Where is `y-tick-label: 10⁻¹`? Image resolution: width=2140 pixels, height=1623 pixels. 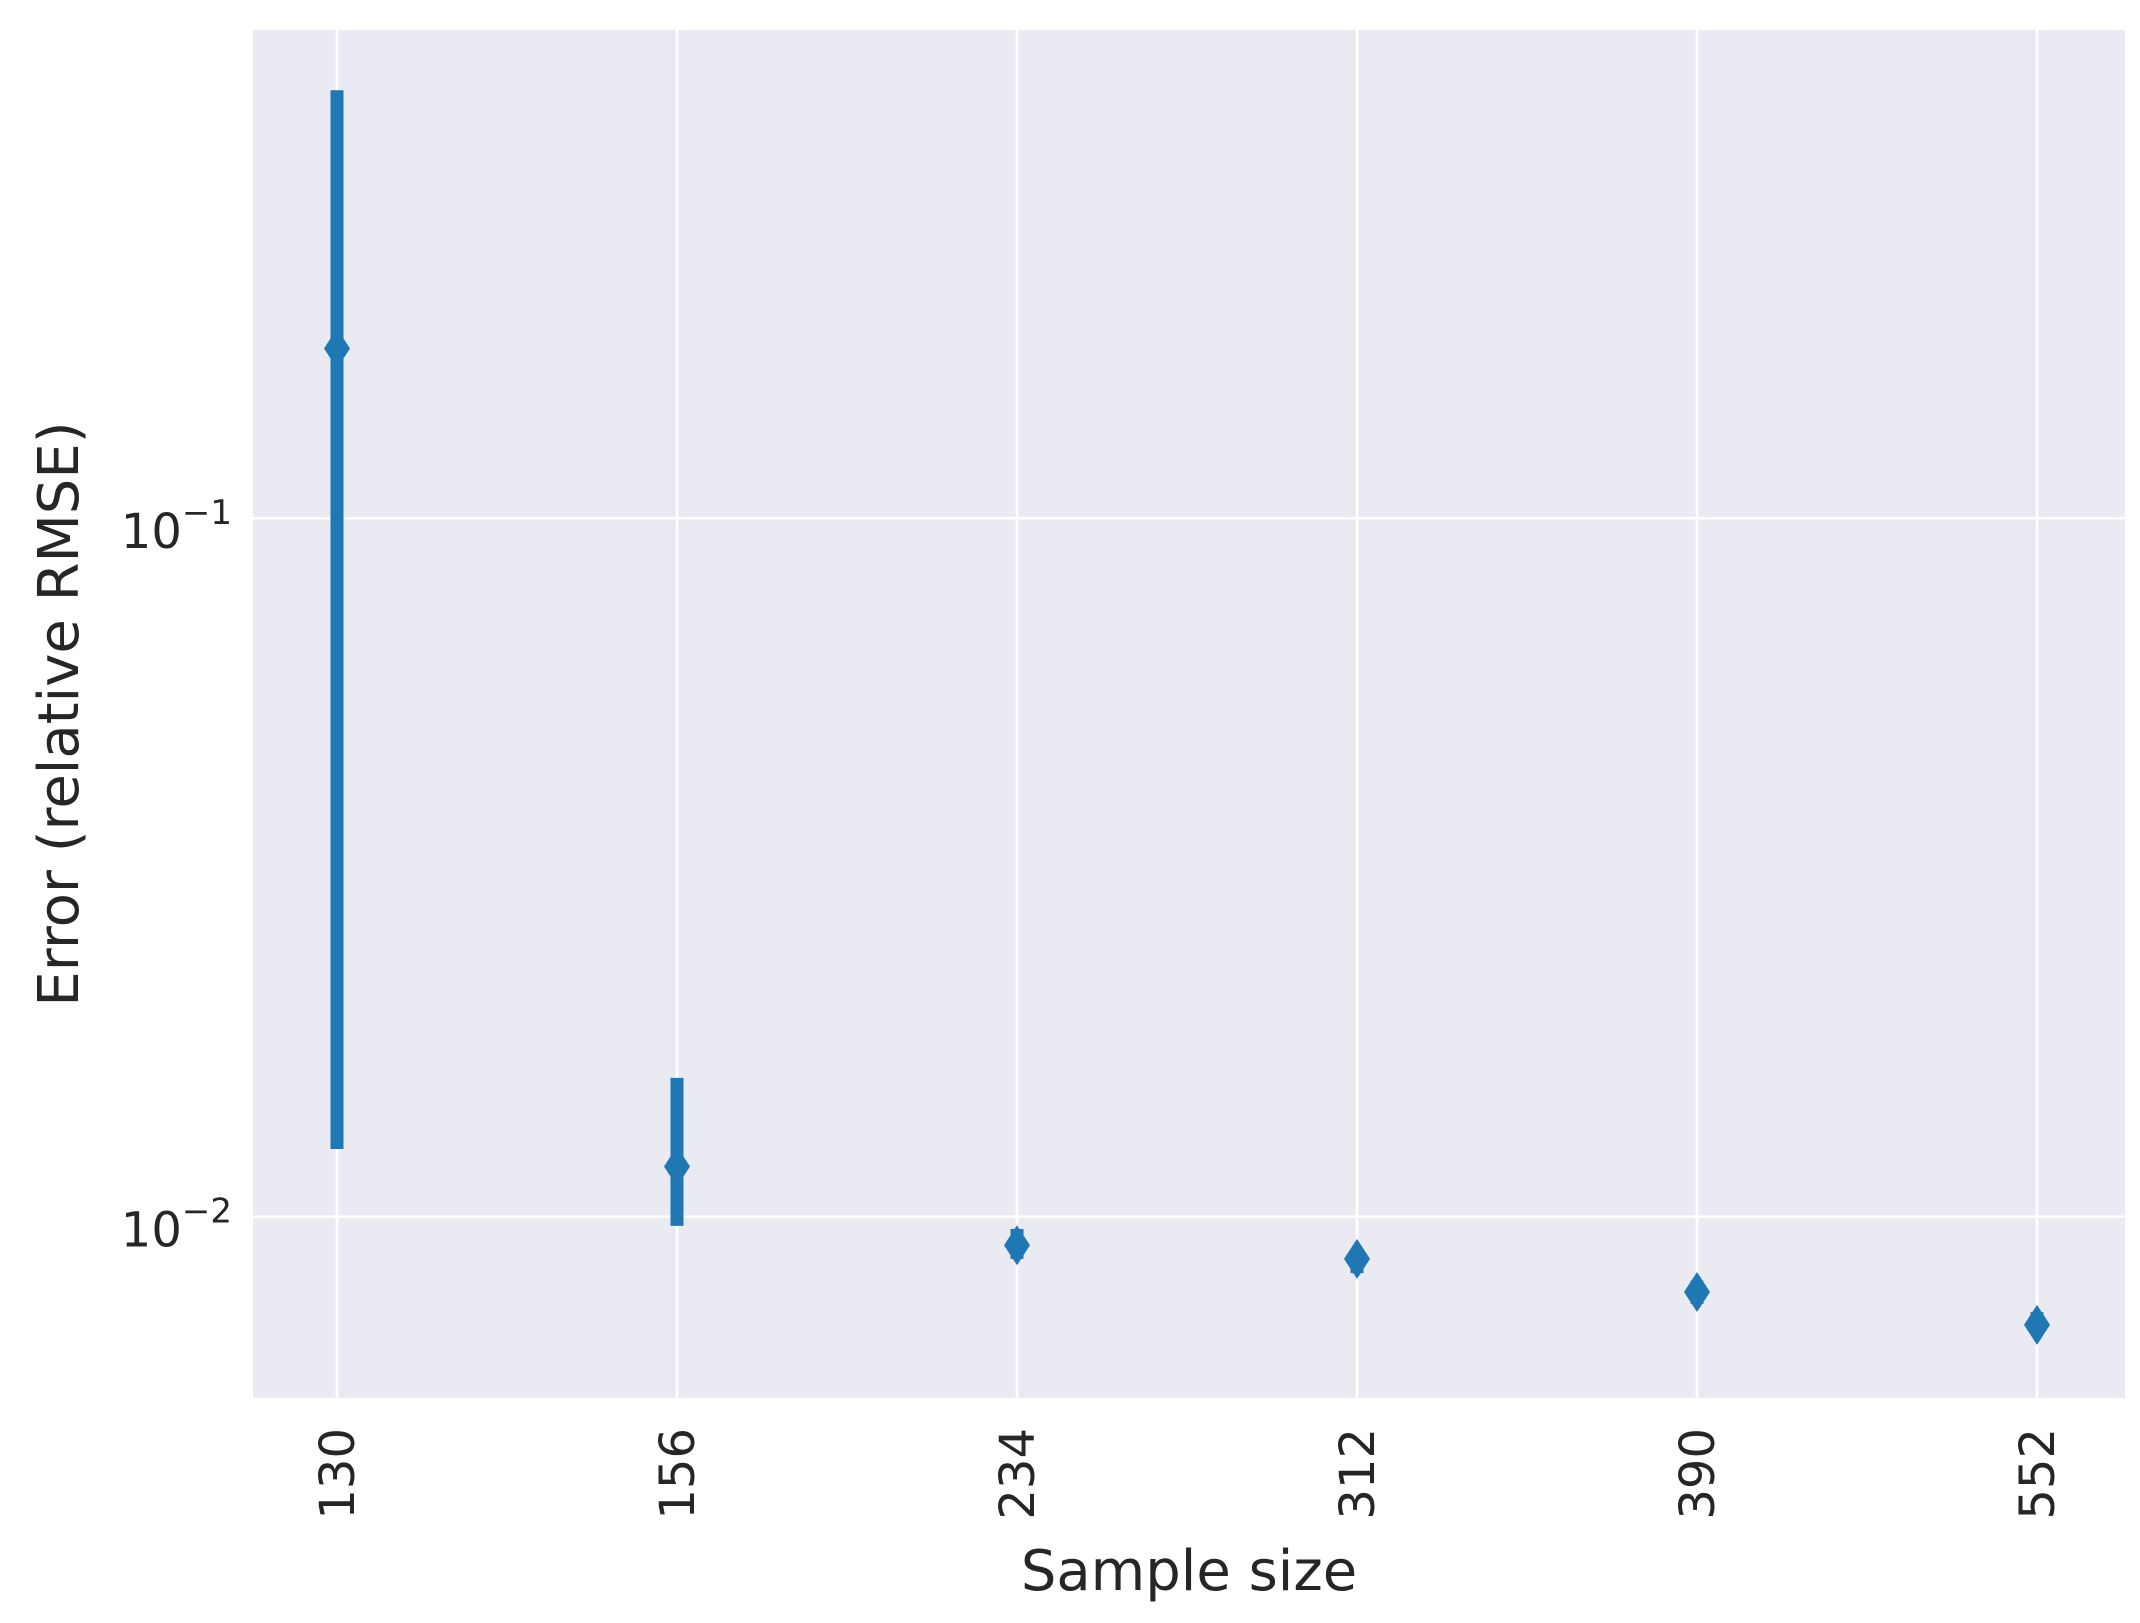 y-tick-label: 10⁻¹ is located at coordinates (176, 526).